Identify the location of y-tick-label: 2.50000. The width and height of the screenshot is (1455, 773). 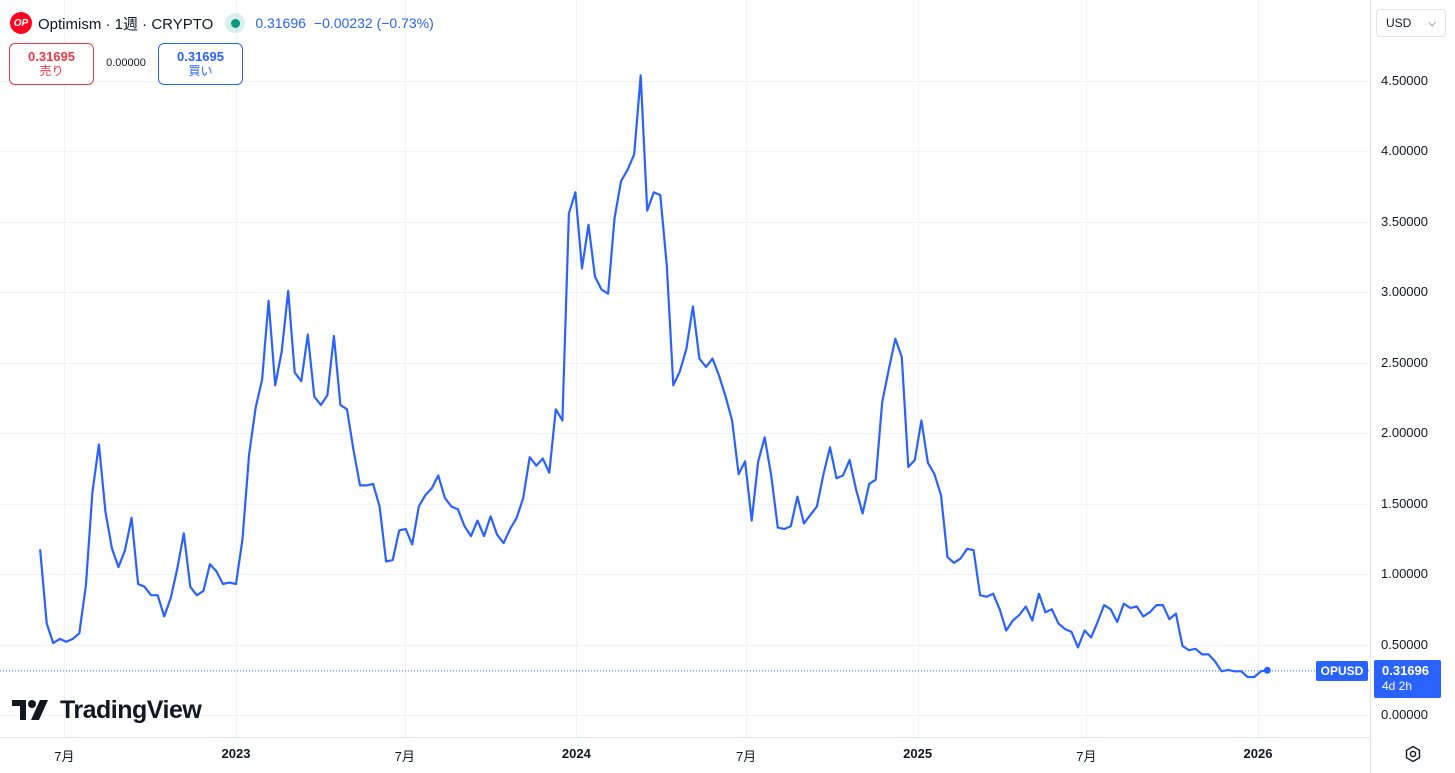
(1404, 362).